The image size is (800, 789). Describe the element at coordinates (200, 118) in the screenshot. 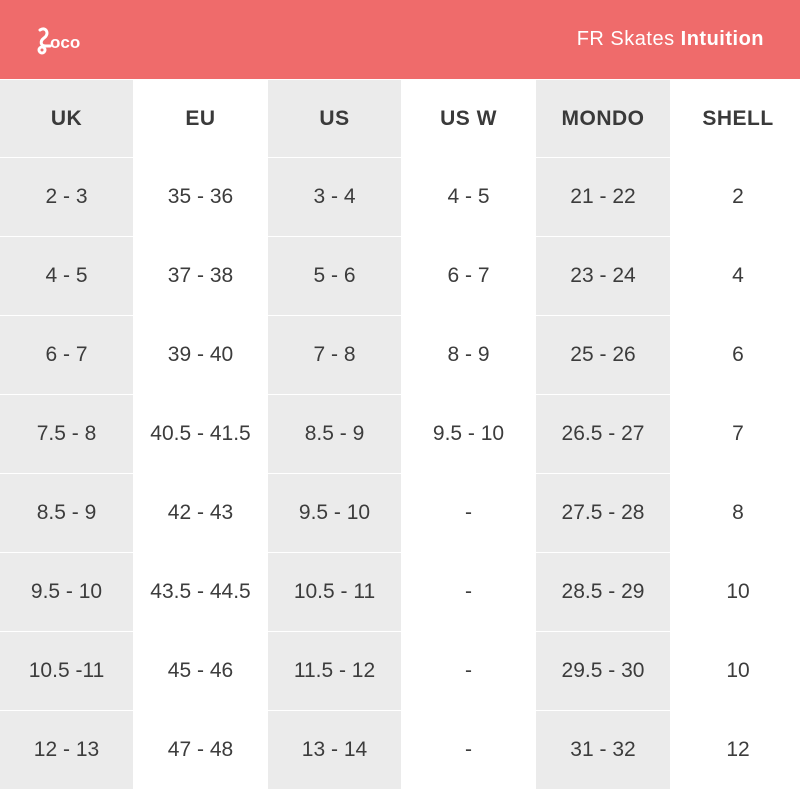

I see `column-header: EU` at that location.